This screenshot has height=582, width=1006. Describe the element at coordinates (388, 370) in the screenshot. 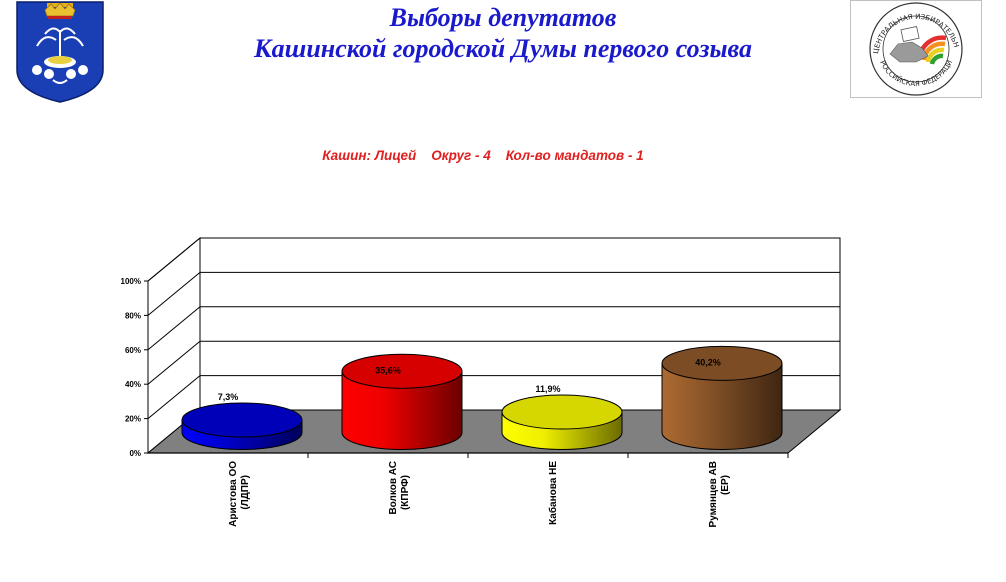

I see `bar-1-value-label: 35,6%` at that location.